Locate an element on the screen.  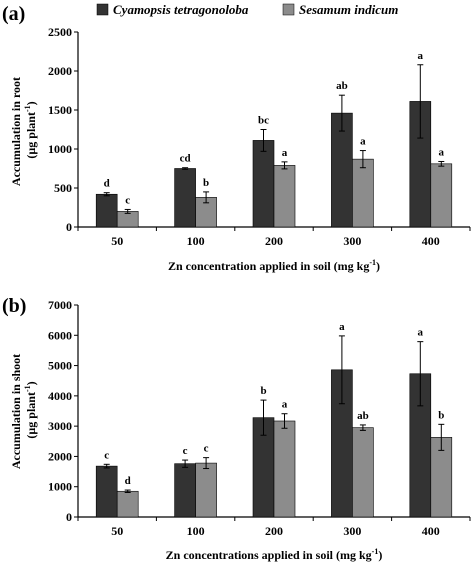
significance-letter-b: ab is located at coordinates (363, 416).